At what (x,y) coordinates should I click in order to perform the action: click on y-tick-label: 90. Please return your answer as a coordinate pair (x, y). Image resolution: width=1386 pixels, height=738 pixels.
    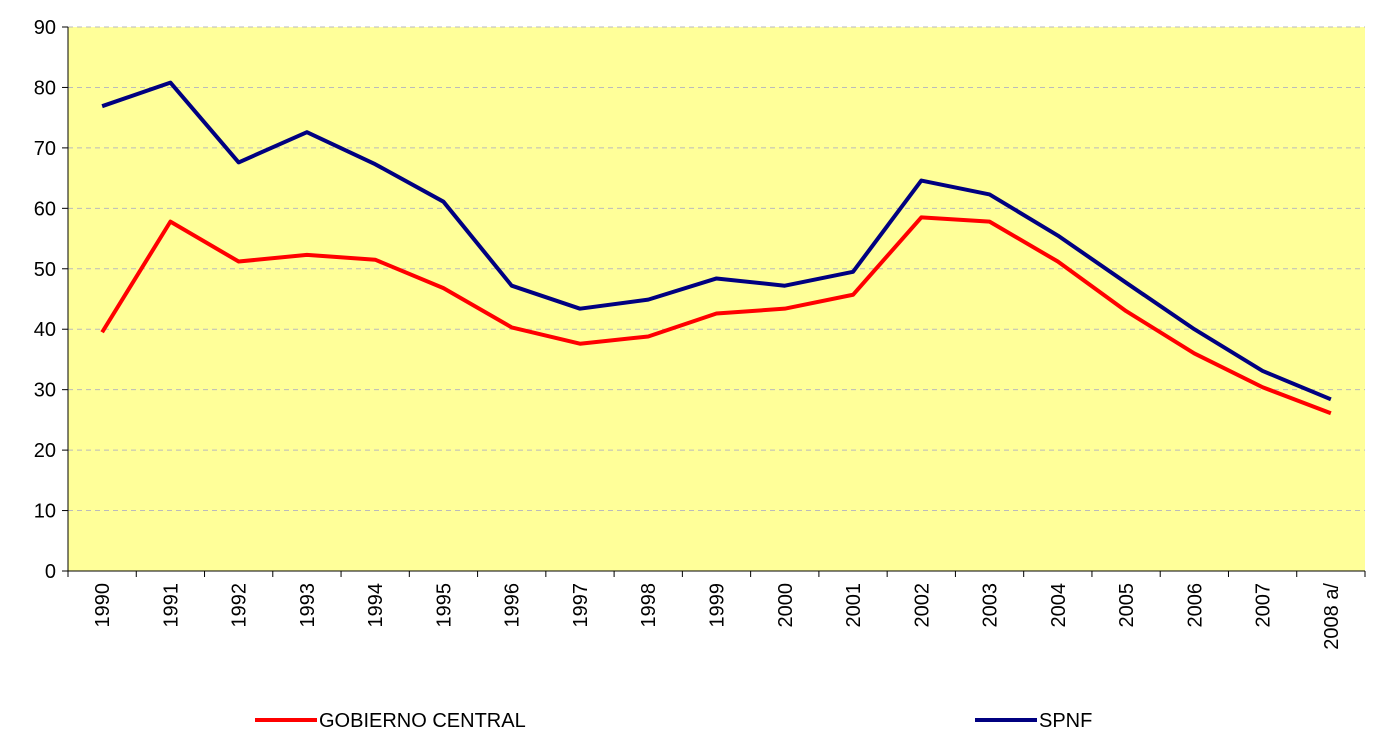
    Looking at the image, I should click on (45, 28).